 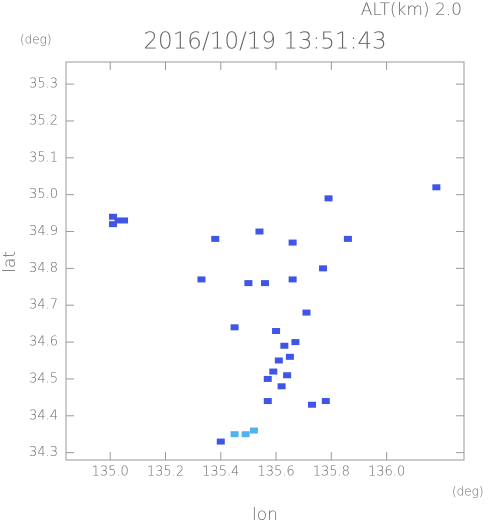 I want to click on y-tick-label: 34.5, so click(x=43, y=378).